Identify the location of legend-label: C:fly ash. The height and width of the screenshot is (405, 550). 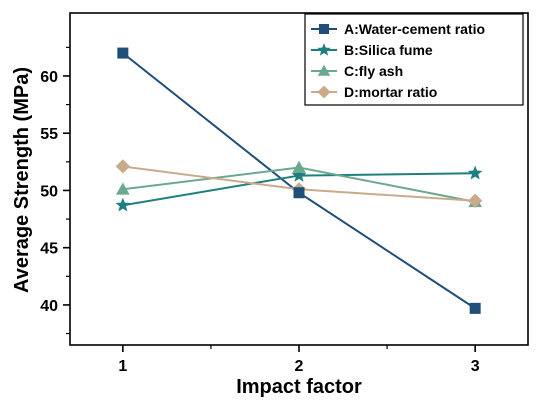
(373, 71).